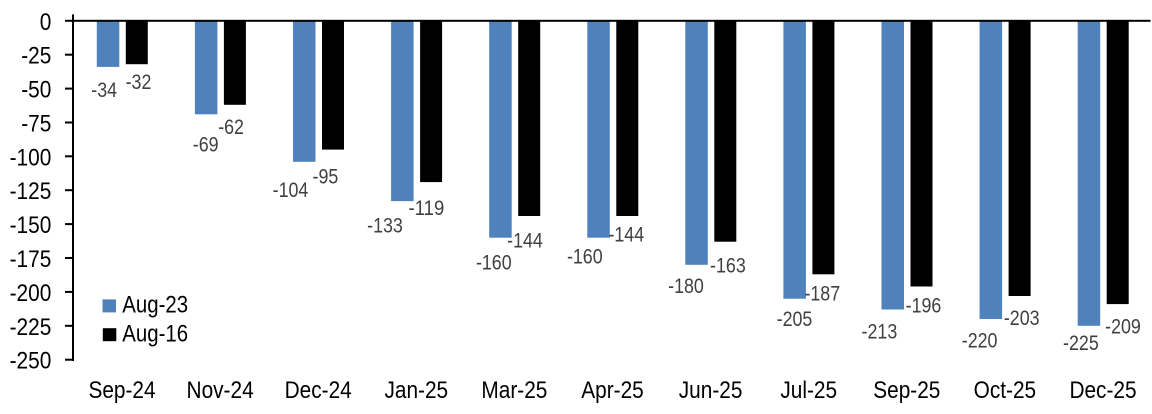  What do you see at coordinates (980, 341) in the screenshot?
I see `svg-text: -220` at bounding box center [980, 341].